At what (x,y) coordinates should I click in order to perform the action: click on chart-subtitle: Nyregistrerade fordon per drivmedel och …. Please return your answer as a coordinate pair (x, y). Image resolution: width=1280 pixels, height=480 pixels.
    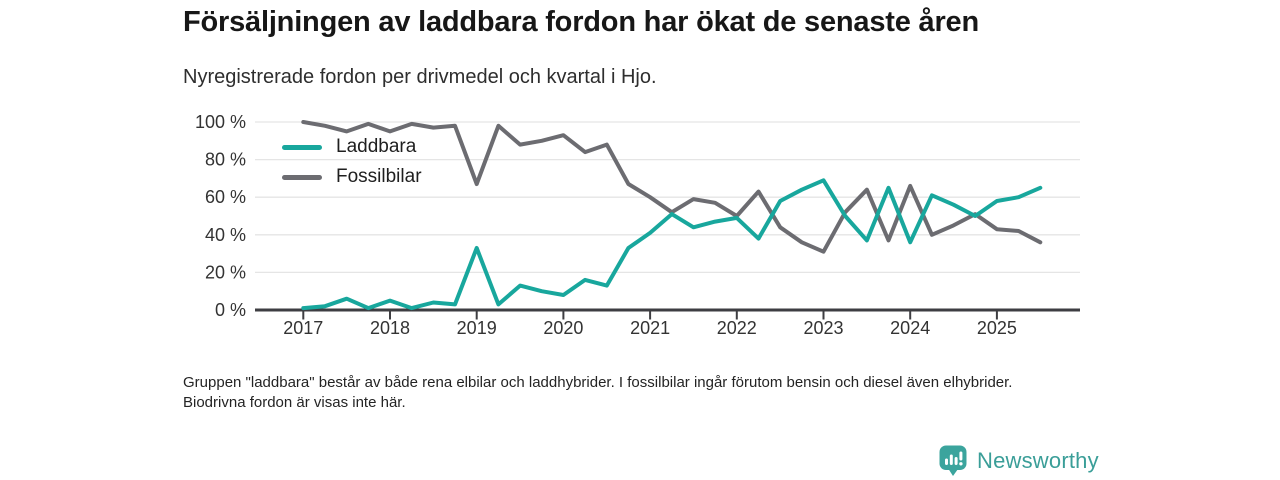
    Looking at the image, I should click on (420, 77).